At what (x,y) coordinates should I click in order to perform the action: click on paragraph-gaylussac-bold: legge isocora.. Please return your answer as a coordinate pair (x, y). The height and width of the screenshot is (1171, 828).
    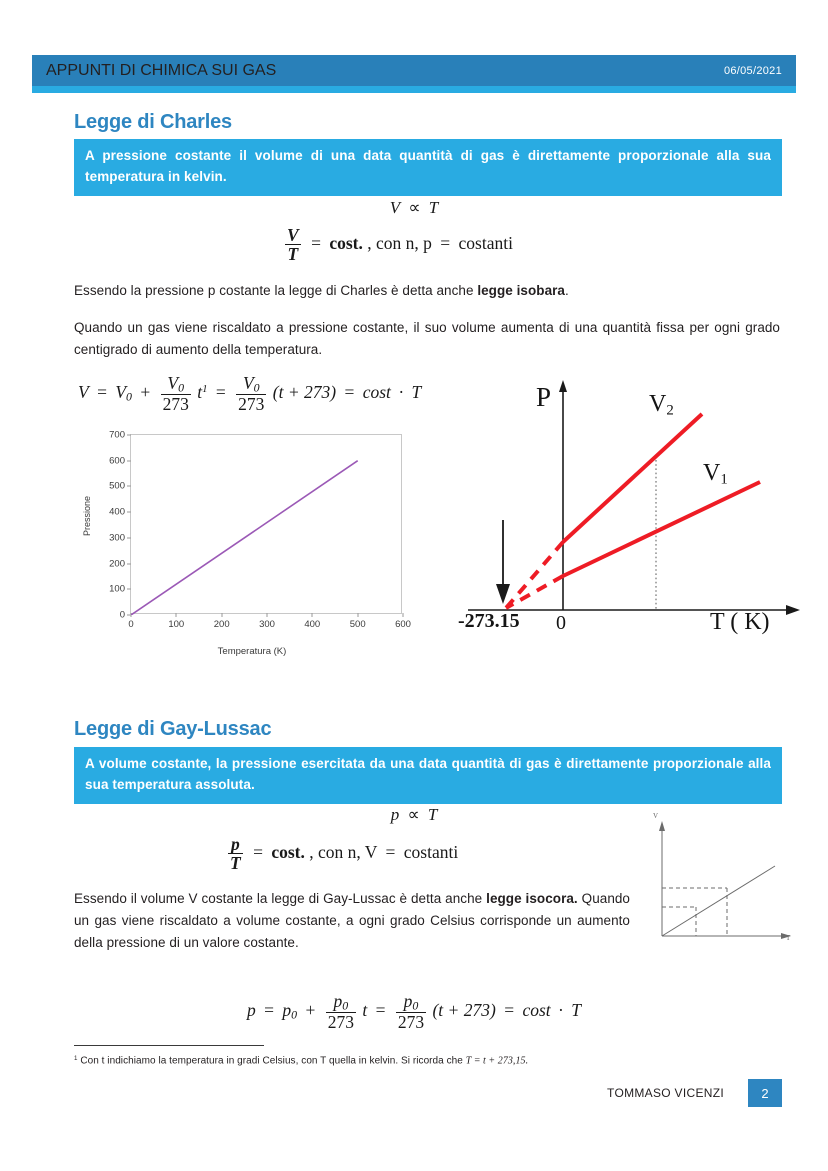
    Looking at the image, I should click on (532, 898).